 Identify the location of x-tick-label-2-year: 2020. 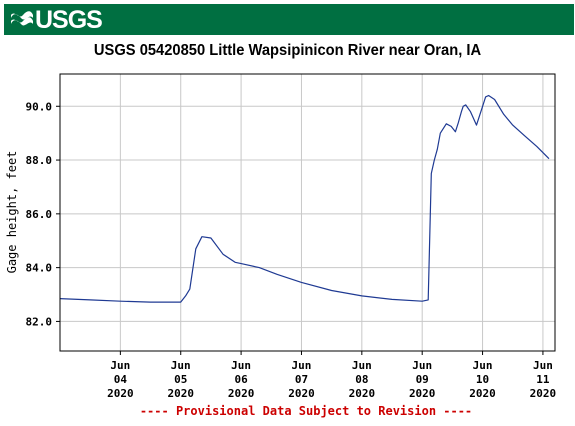
(241, 393).